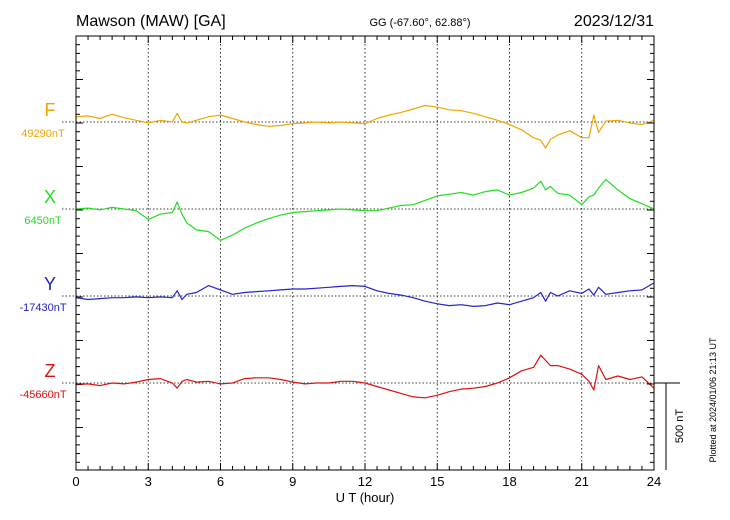 Image resolution: width=730 pixels, height=520 pixels. Describe the element at coordinates (43, 134) in the screenshot. I see `baseline-value-f: 49290nT` at that location.